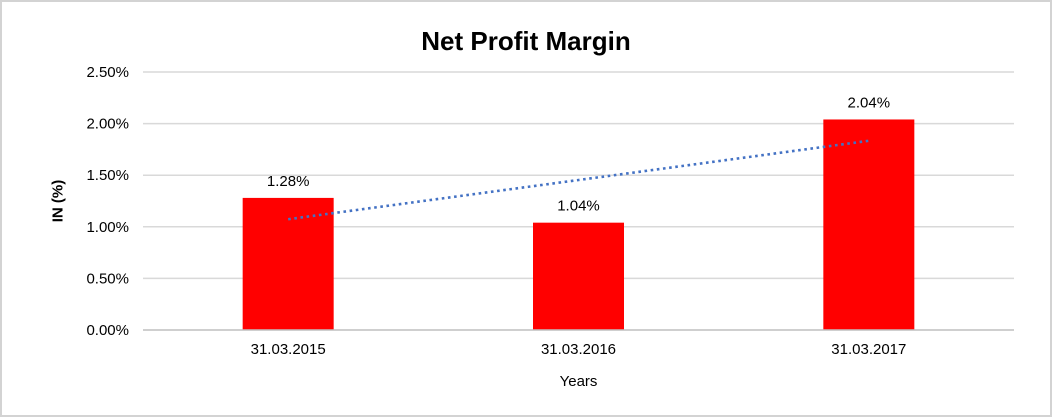  Describe the element at coordinates (578, 206) in the screenshot. I see `data-label: 1.04%` at that location.